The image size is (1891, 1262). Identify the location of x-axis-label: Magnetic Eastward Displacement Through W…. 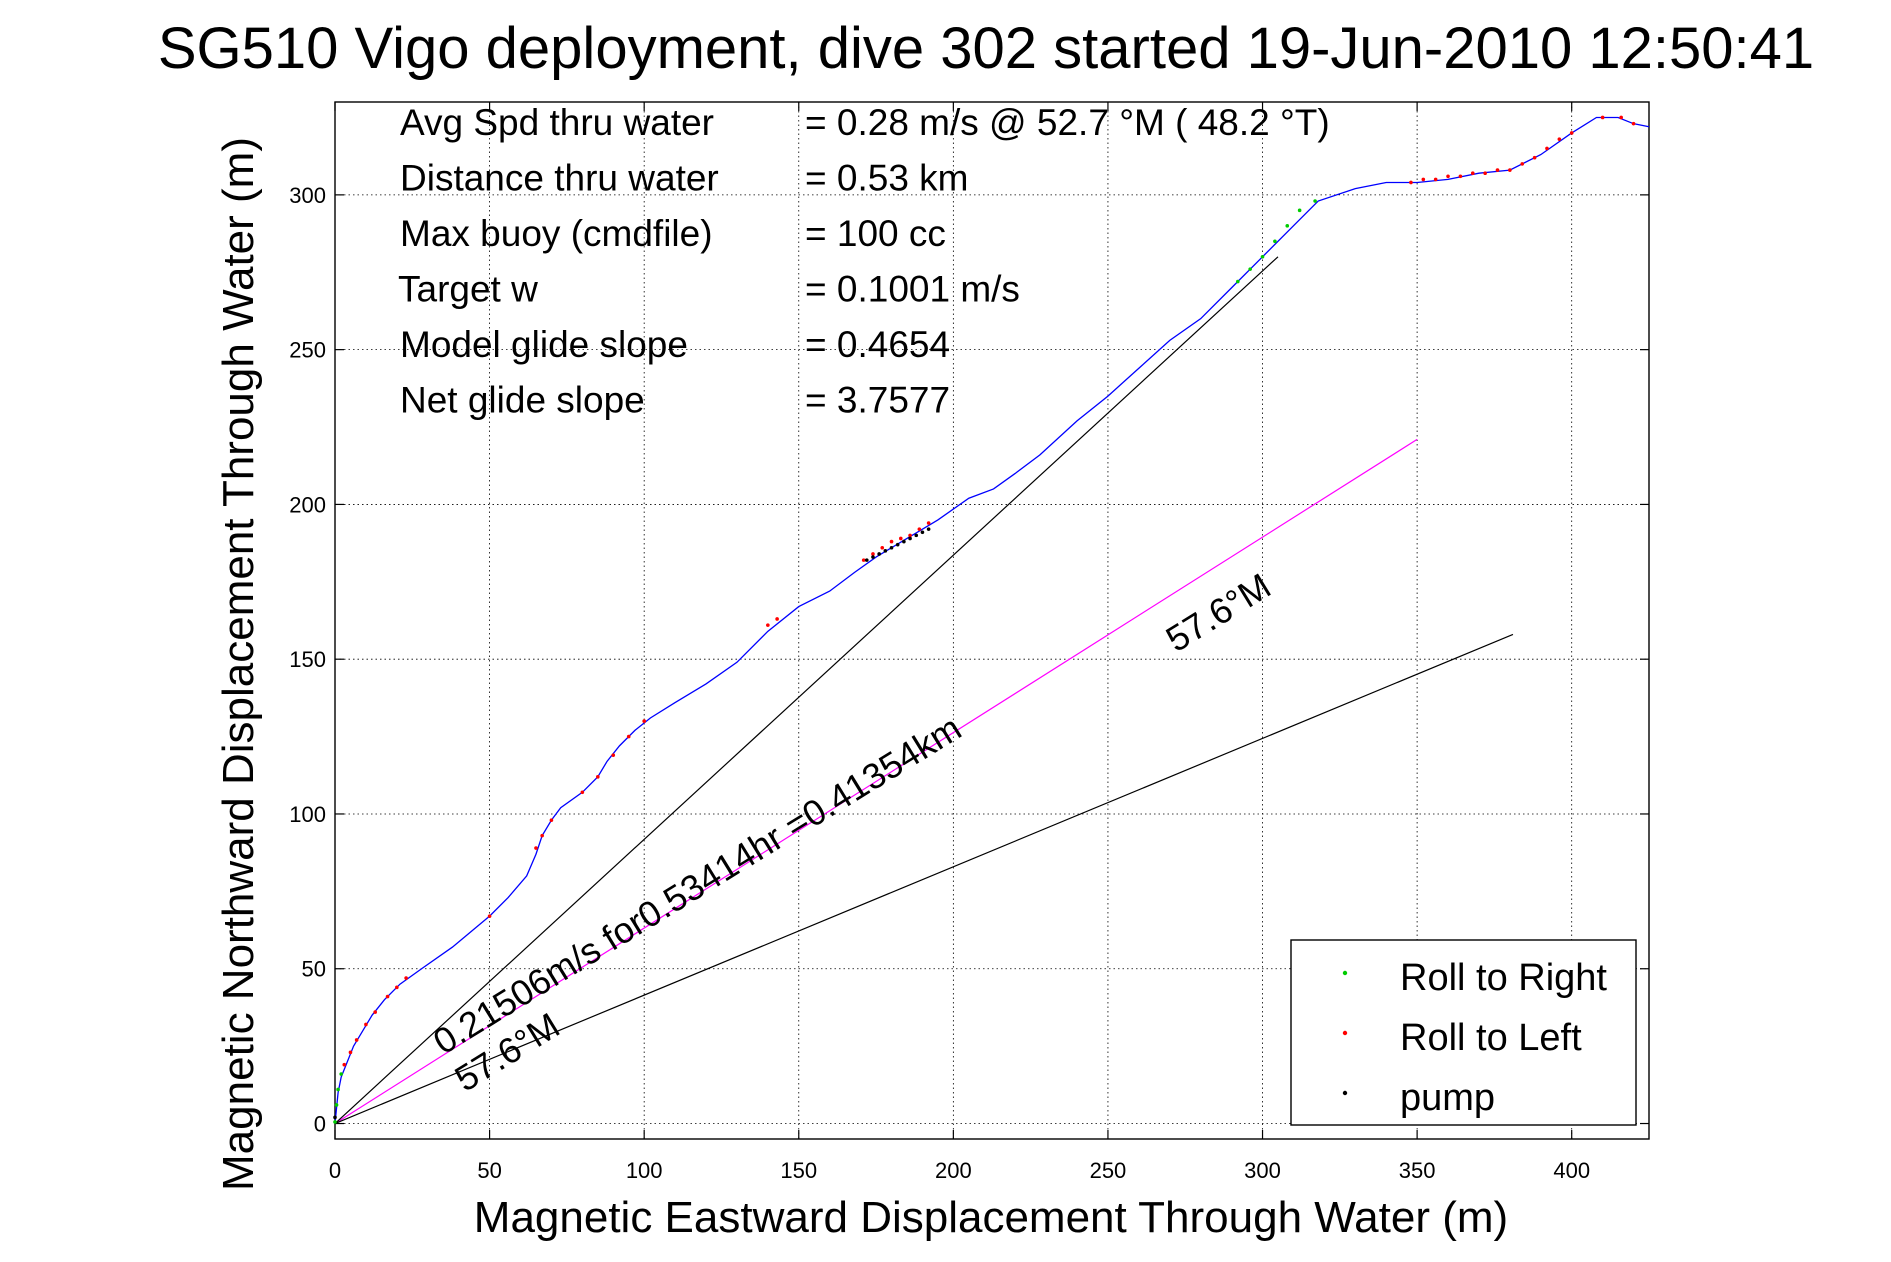
(991, 1217).